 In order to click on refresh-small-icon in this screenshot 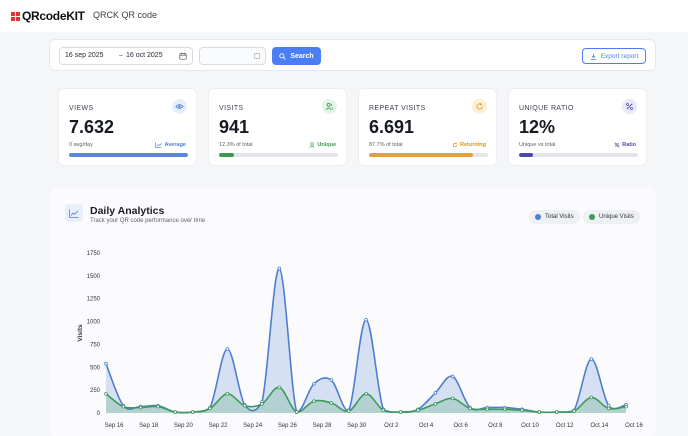, I will do `click(455, 145)`.